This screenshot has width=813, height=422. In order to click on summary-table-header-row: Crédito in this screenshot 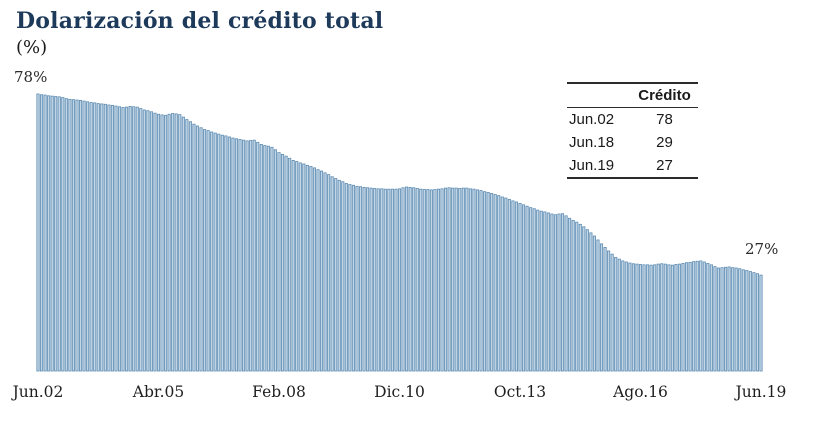, I will do `click(632, 96)`.